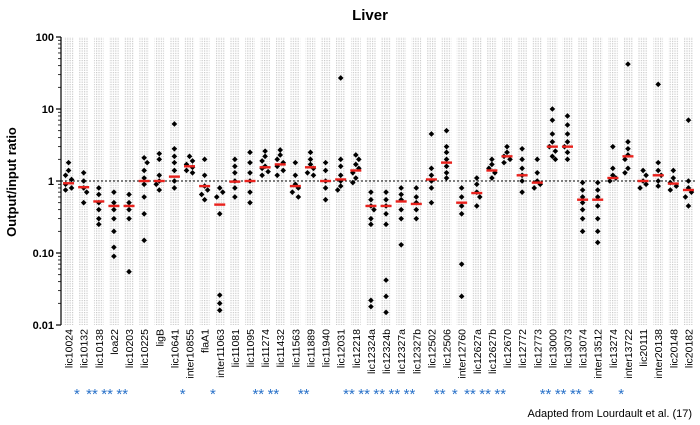 This screenshot has height=425, width=700. What do you see at coordinates (599, 354) in the screenshot?
I see `x-tick-label: inter13512` at bounding box center [599, 354].